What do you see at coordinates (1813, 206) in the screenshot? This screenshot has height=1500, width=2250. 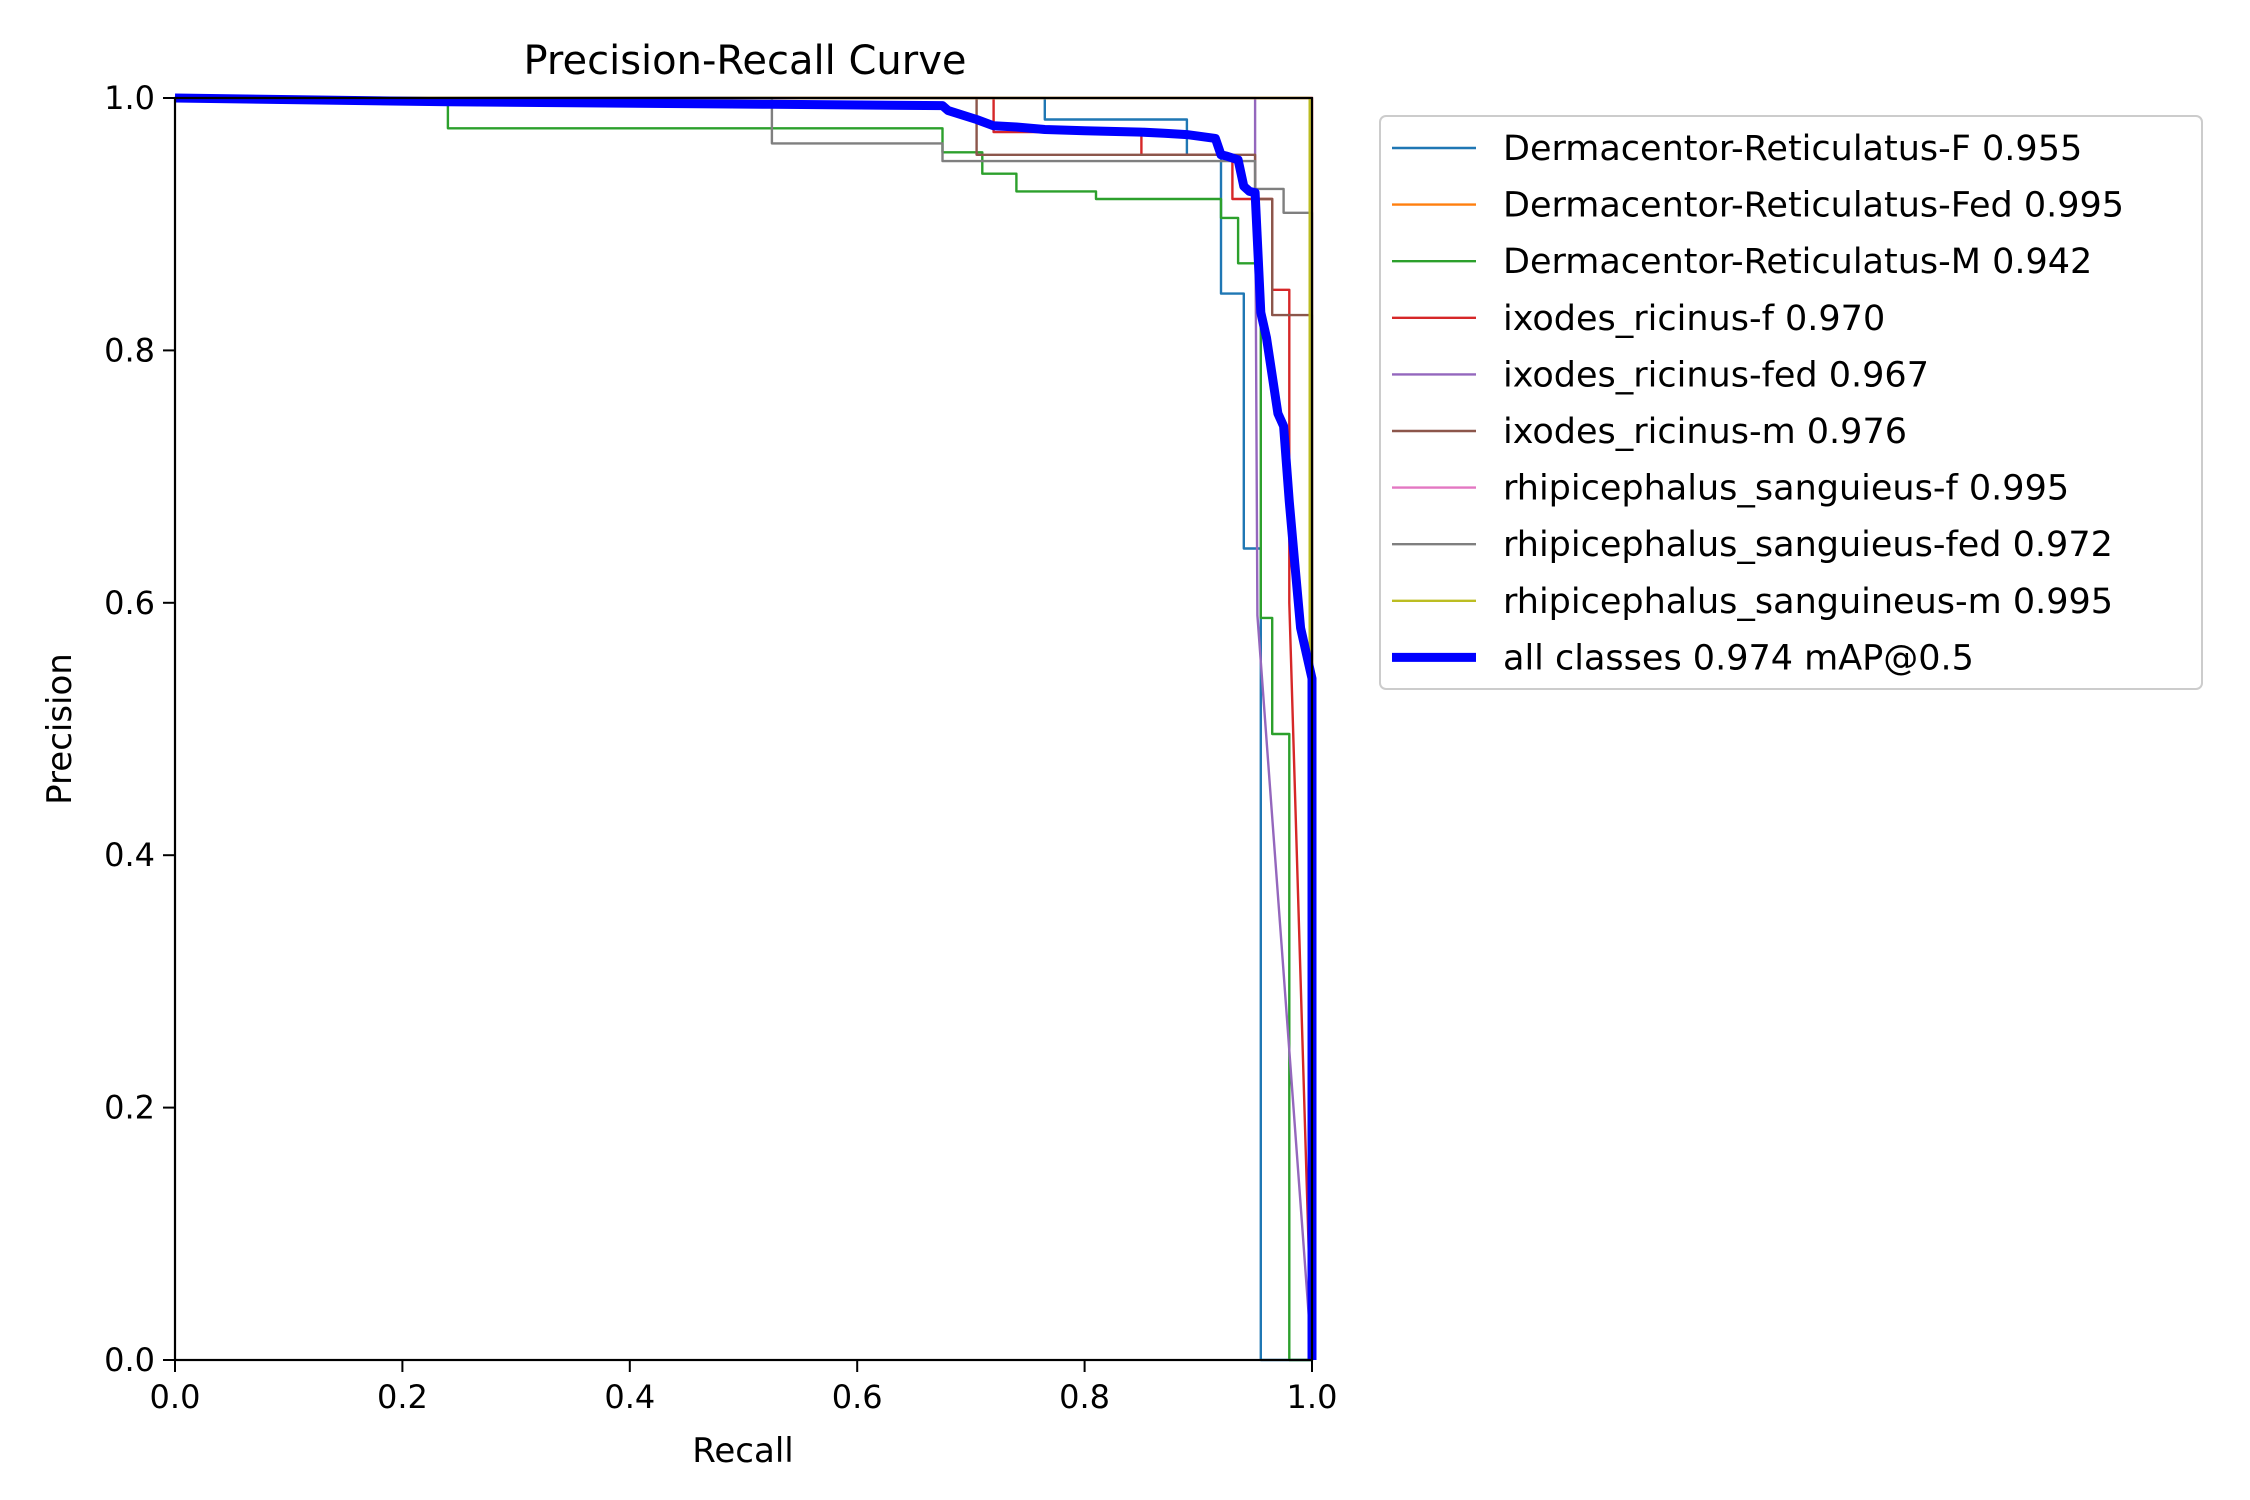 I see `legend-label: Dermacentor-Reticulatus-Fed 0.995` at bounding box center [1813, 206].